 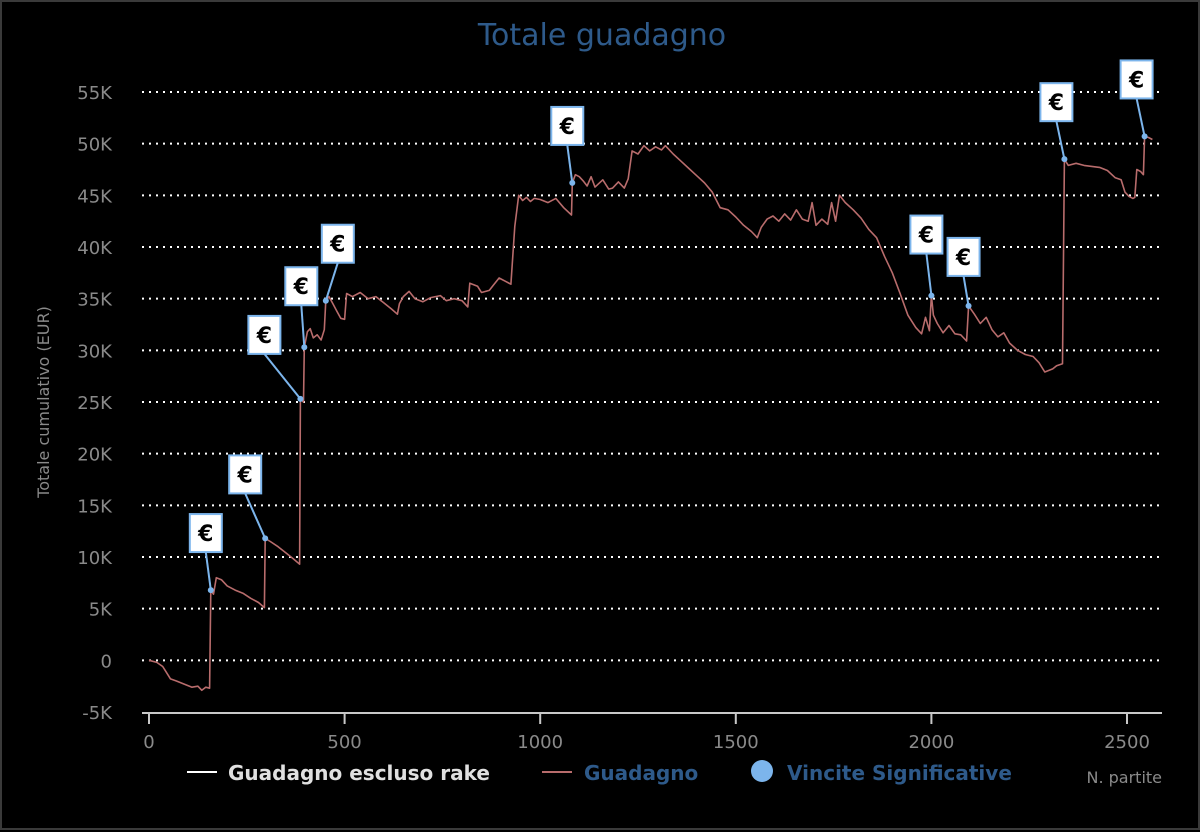 What do you see at coordinates (344, 742) in the screenshot?
I see `x-tick-label: 500` at bounding box center [344, 742].